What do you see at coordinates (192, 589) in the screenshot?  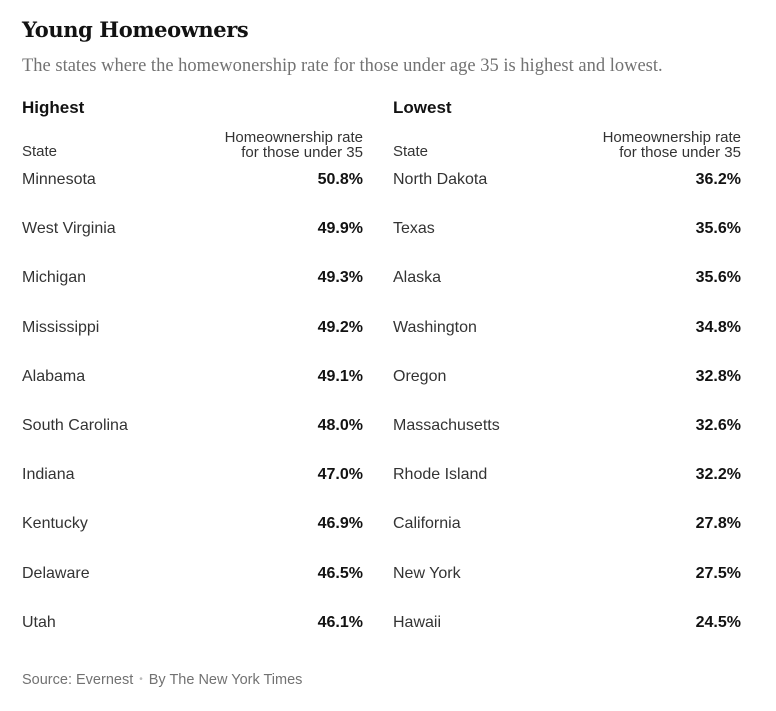 I see `table-row: Delaware 46.5%` at bounding box center [192, 589].